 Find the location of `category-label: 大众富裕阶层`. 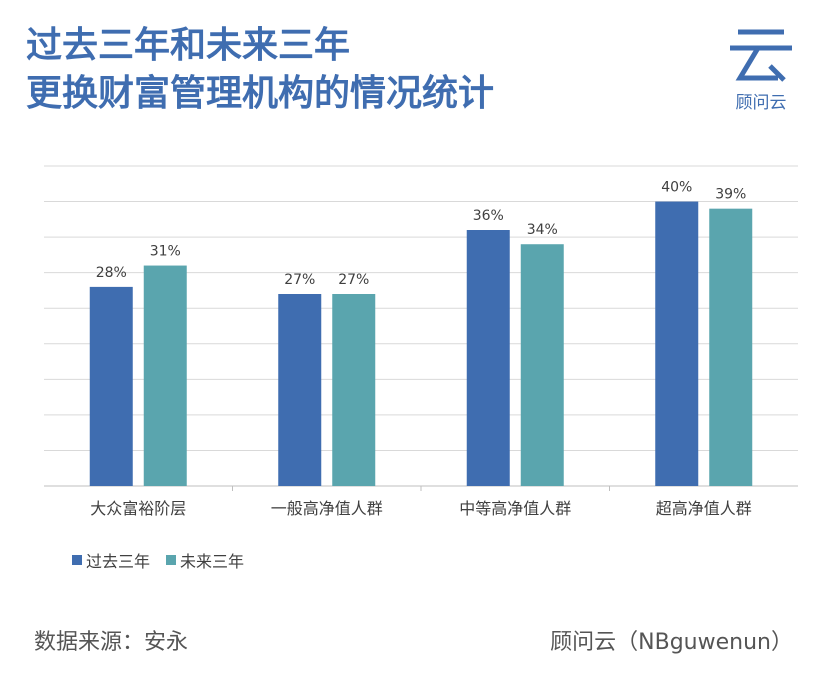

category-label: 大众富裕阶层 is located at coordinates (138, 508).